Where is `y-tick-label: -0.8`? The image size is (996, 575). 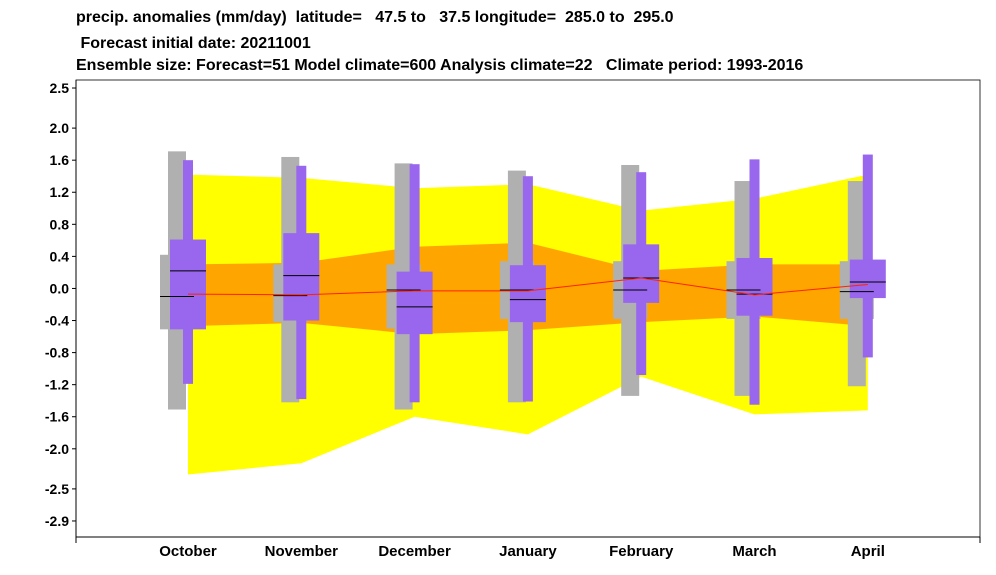 y-tick-label: -0.8 is located at coordinates (57, 353).